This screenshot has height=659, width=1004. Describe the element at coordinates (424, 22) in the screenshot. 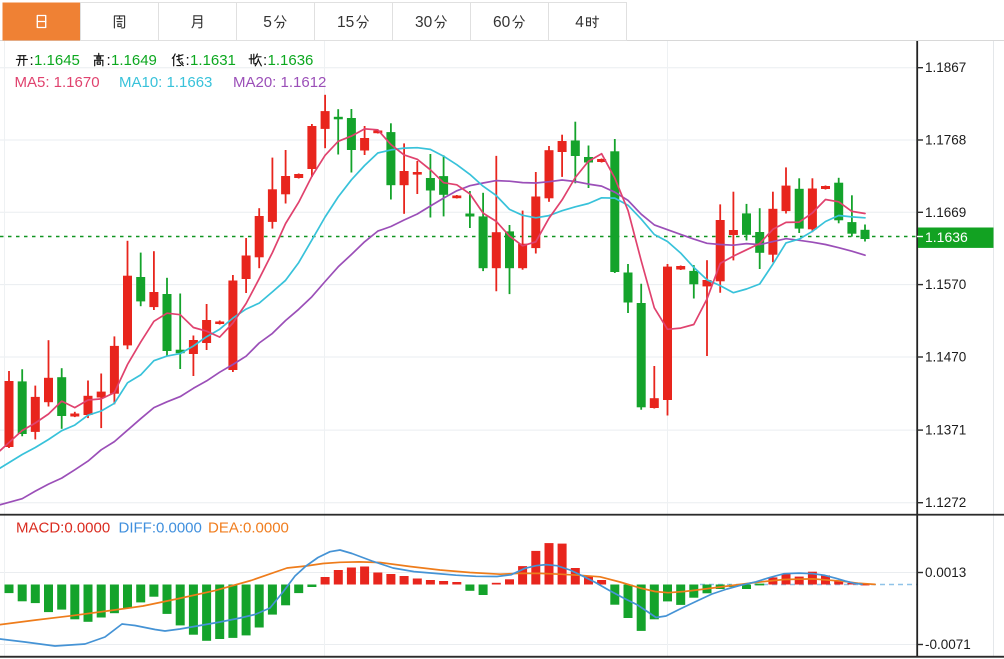

I see `svg-text: 30` at that location.